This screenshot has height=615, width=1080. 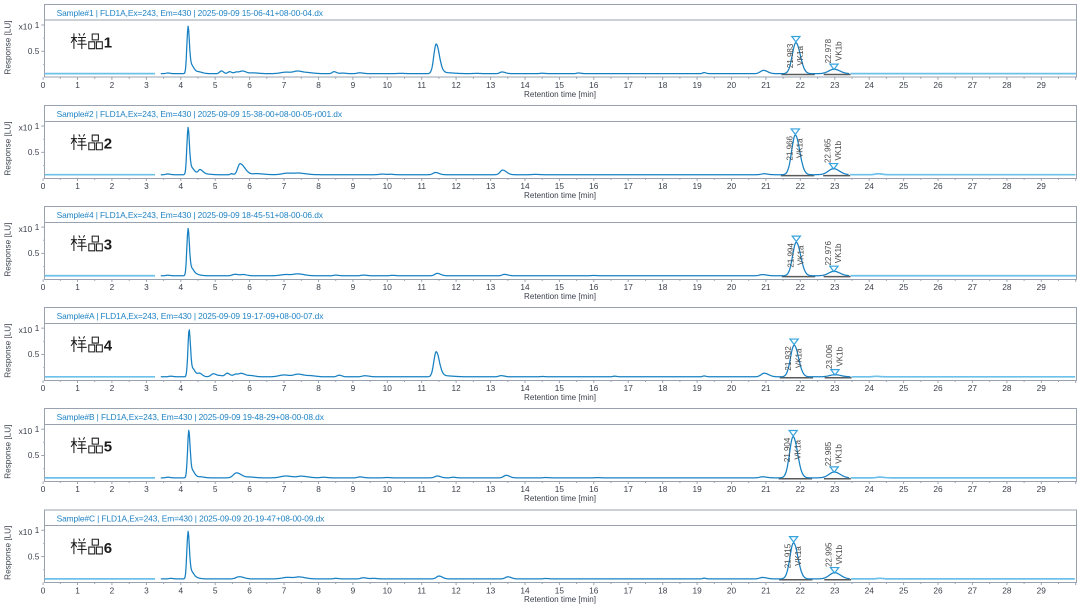 What do you see at coordinates (904, 489) in the screenshot?
I see `svg-text: 25` at bounding box center [904, 489].